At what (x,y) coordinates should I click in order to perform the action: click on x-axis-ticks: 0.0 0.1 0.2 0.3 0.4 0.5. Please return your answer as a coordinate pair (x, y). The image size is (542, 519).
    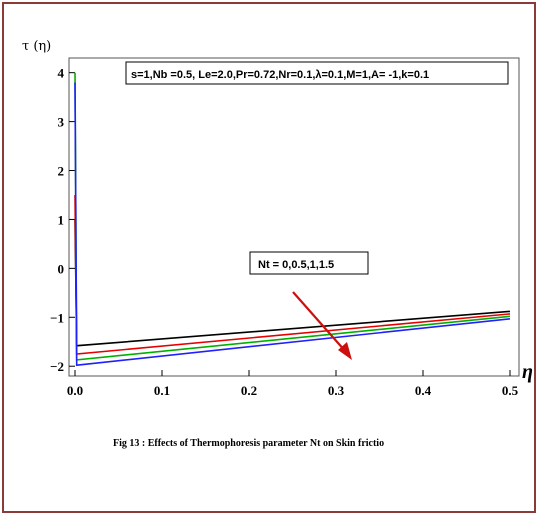
    Looking at the image, I should click on (293, 384).